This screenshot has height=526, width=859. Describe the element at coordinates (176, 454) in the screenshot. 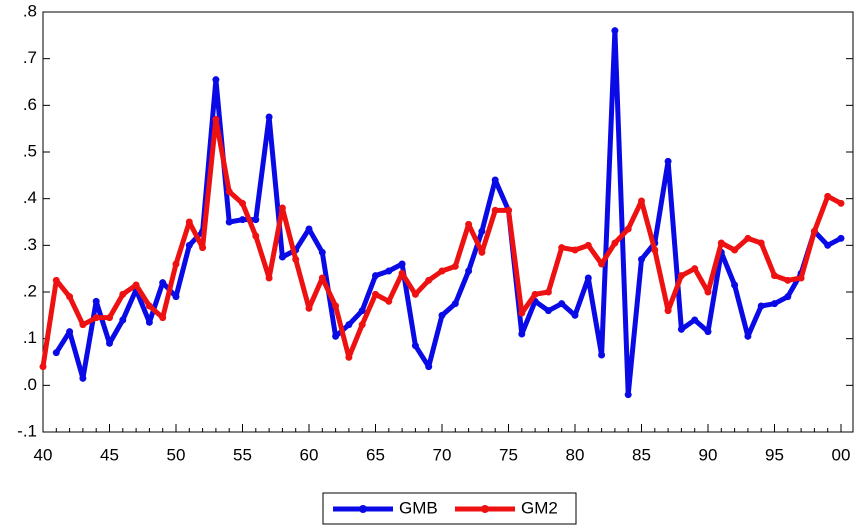

I see `x-tick-label: 50` at that location.